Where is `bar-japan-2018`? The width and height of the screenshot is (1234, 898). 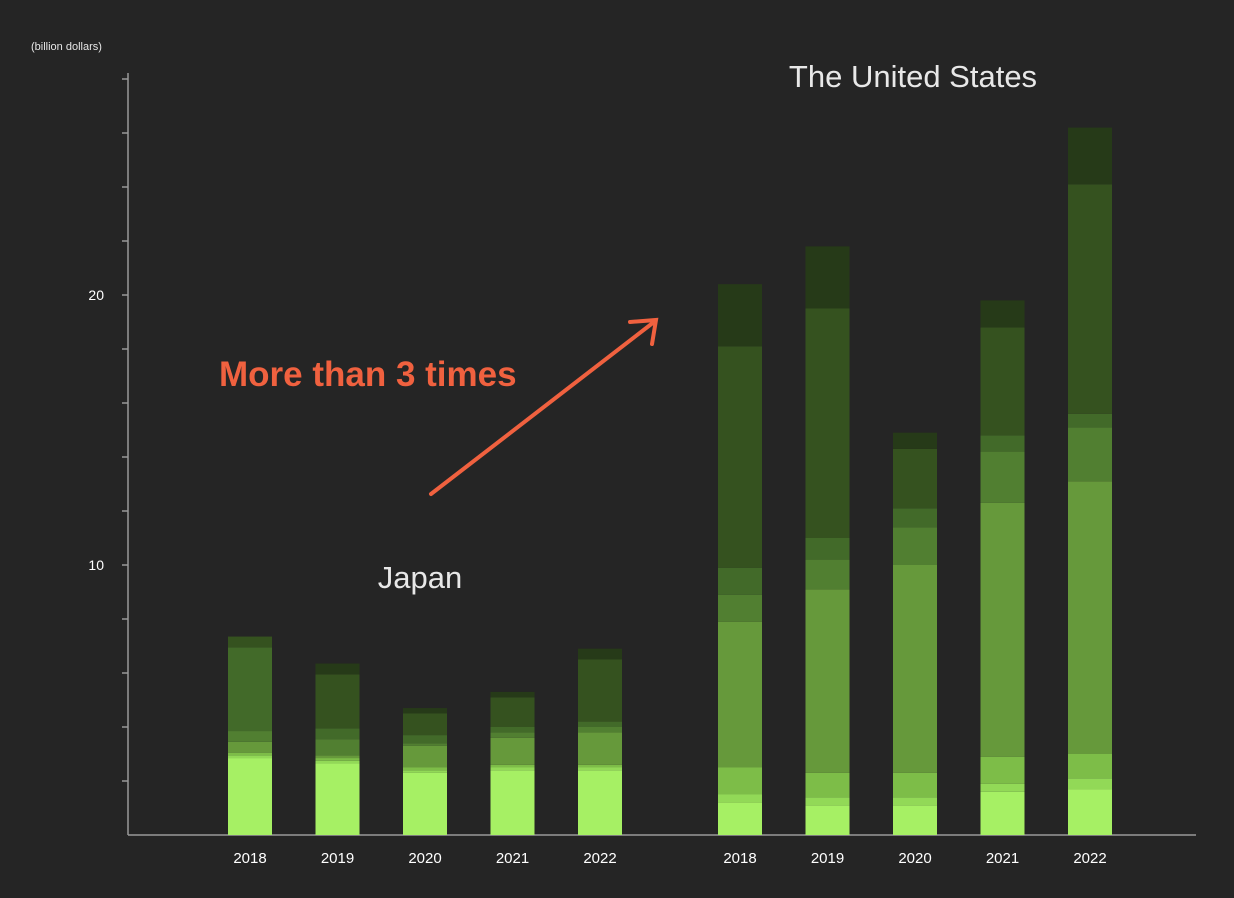 bar-japan-2018 is located at coordinates (250, 735).